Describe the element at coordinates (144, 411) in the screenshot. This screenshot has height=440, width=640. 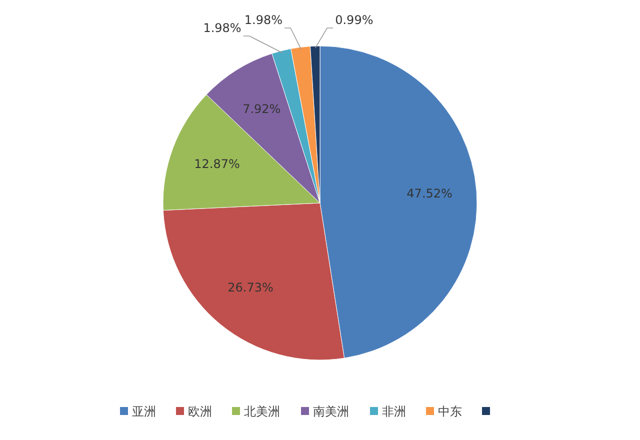
I see `legend-label: 亚洲` at that location.